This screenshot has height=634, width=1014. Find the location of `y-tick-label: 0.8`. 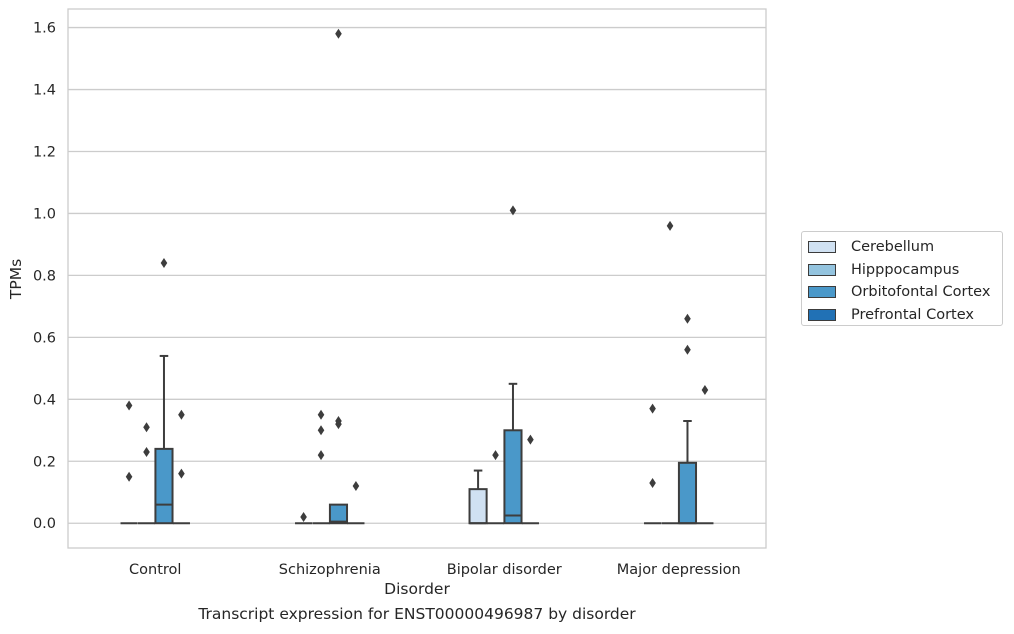

y-tick-label: 0.8 is located at coordinates (44, 276).